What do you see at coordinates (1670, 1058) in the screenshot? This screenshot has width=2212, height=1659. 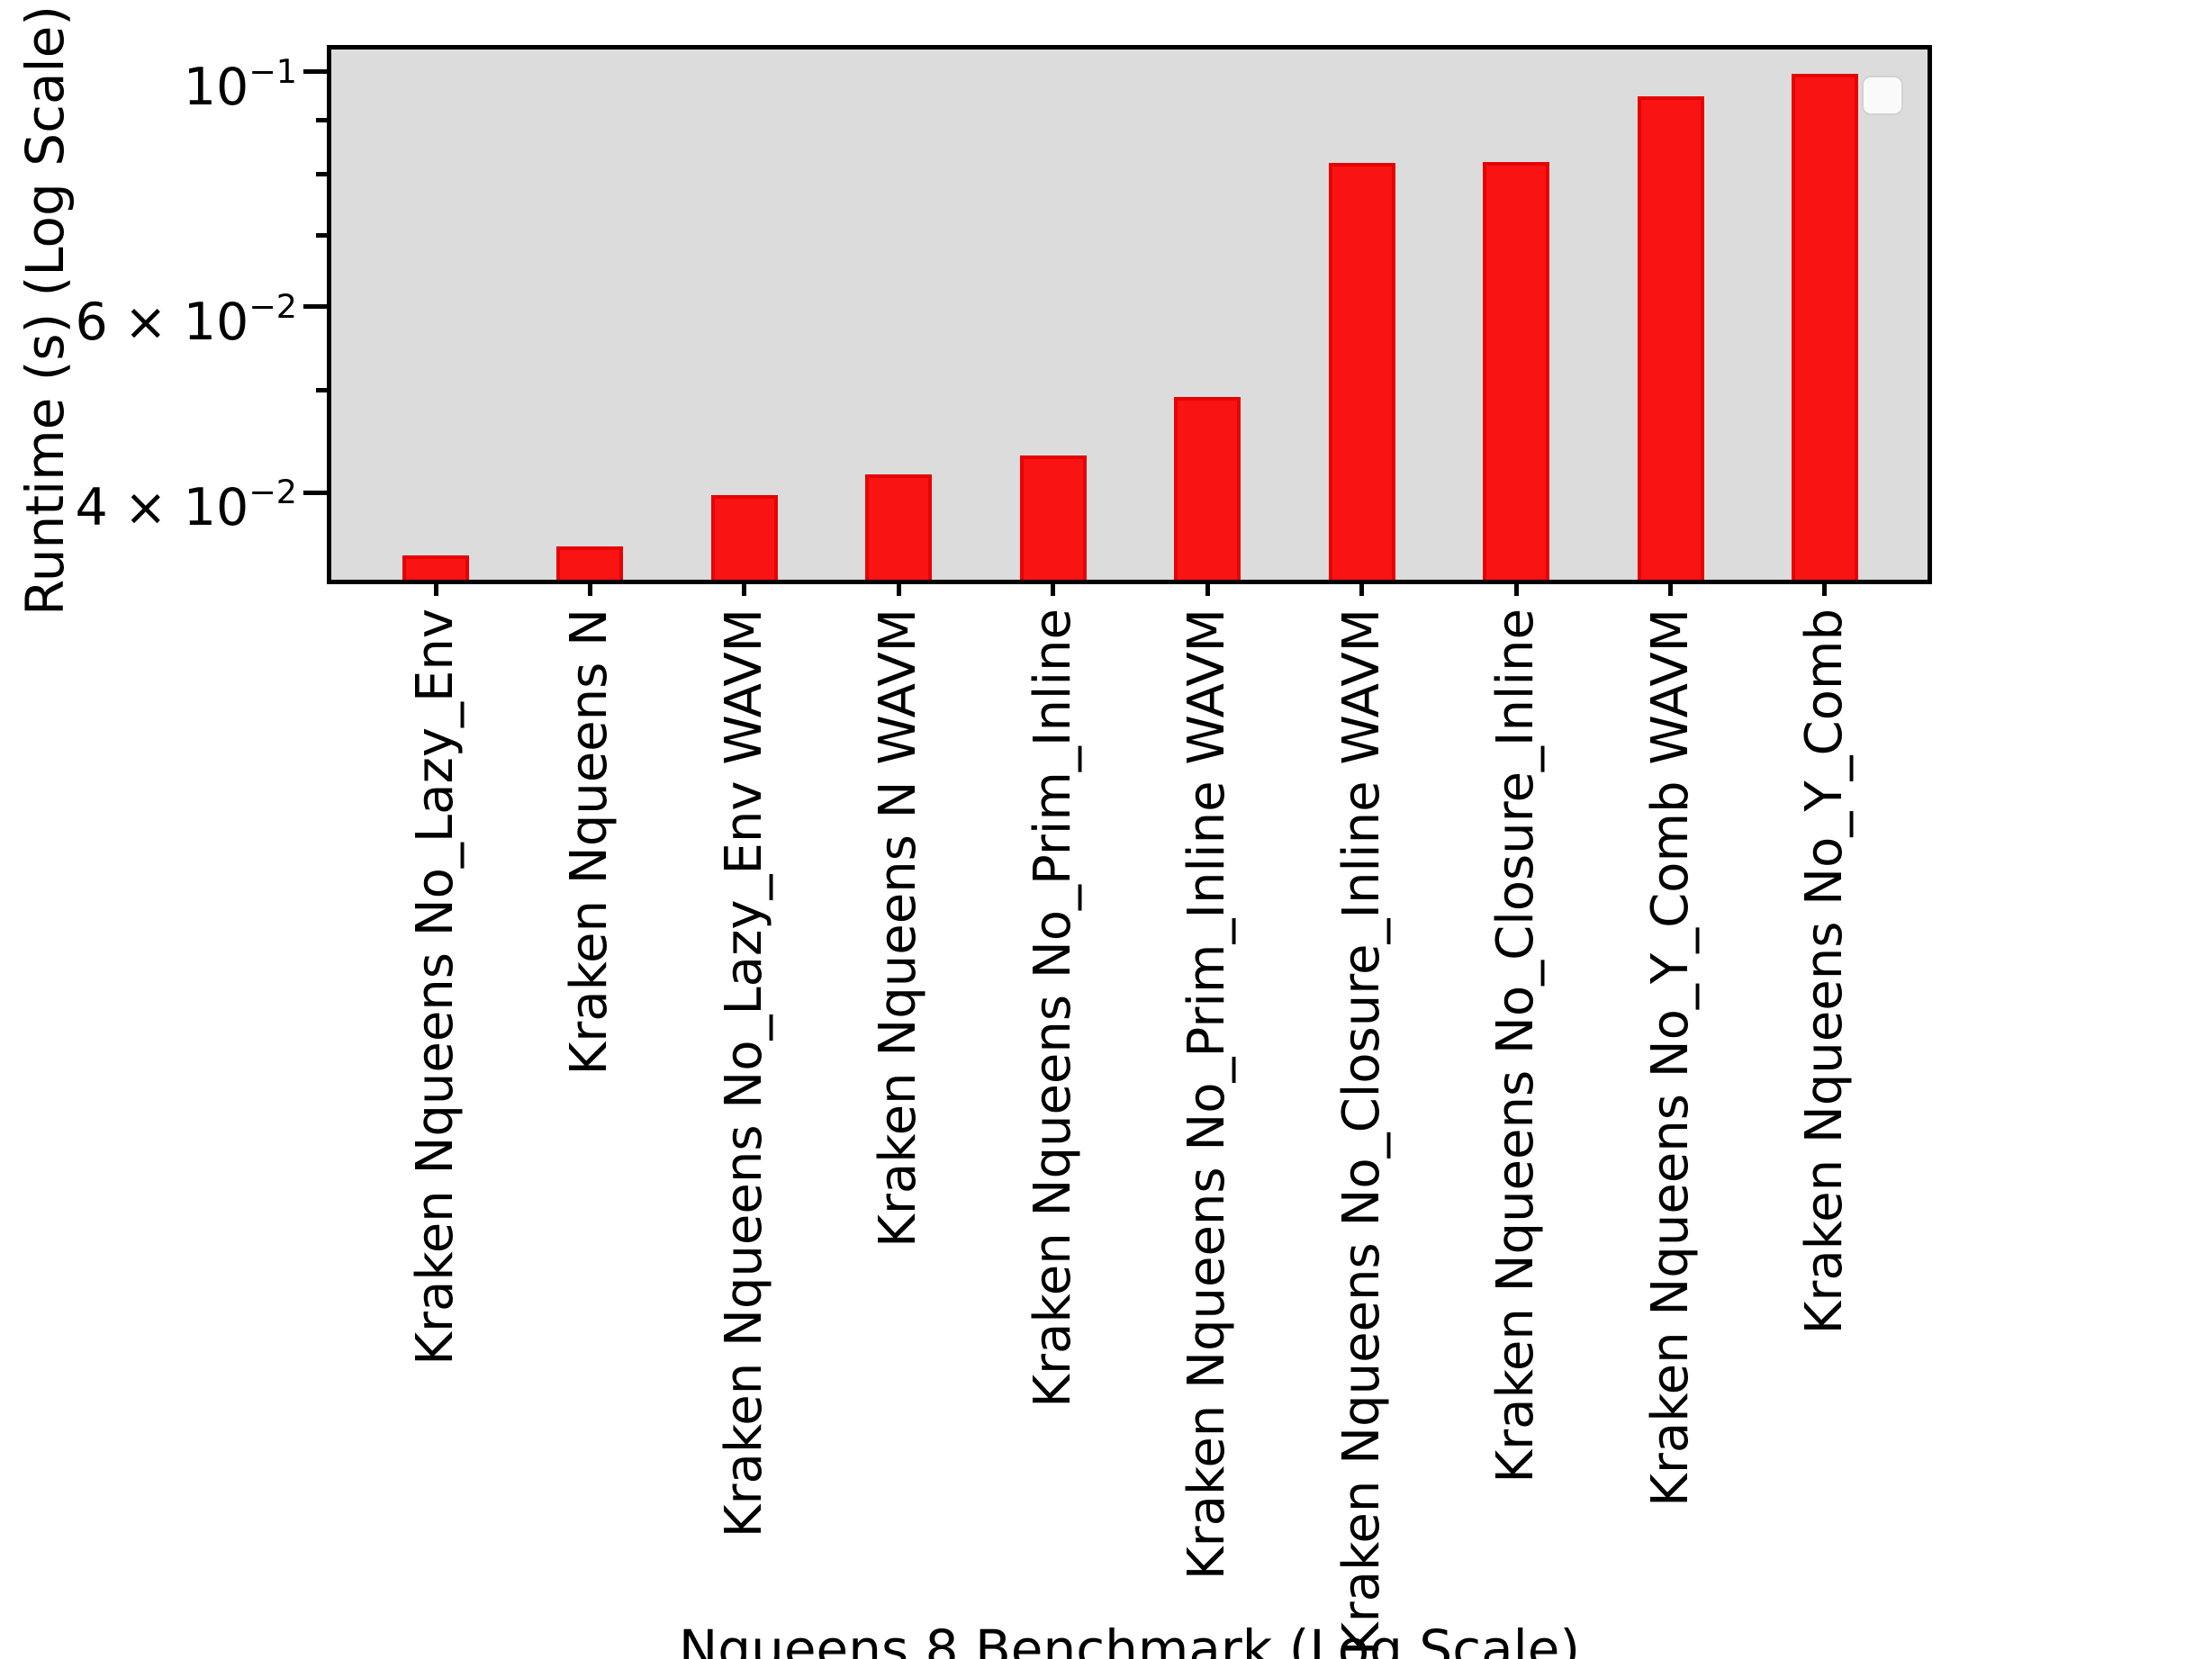 I see `x-tick-label: Kraken Nqueens No_Y_Comb WAVM` at bounding box center [1670, 1058].